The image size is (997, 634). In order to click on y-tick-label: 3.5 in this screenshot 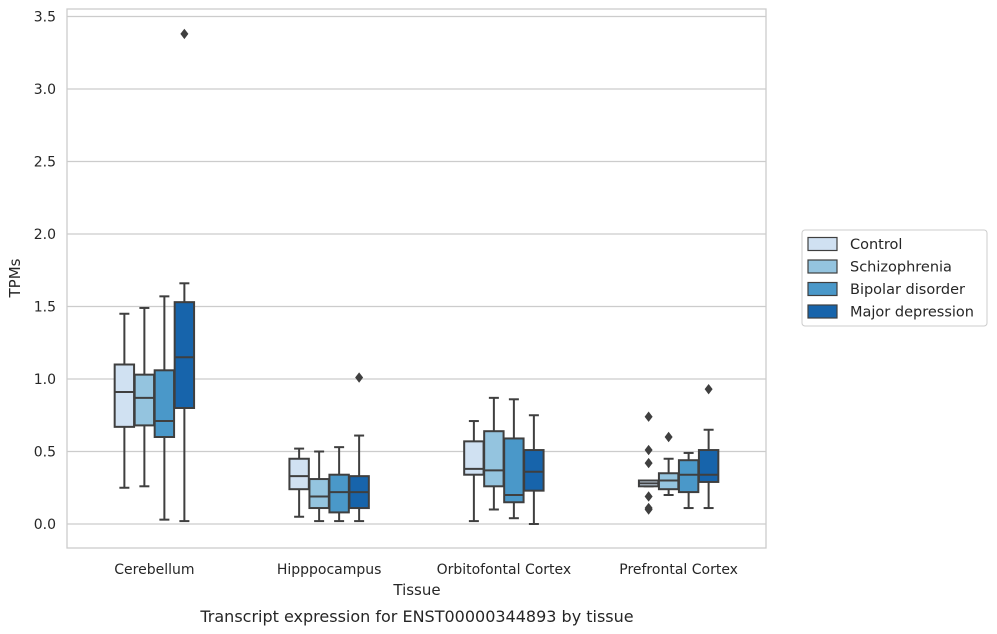, I will do `click(45, 18)`.